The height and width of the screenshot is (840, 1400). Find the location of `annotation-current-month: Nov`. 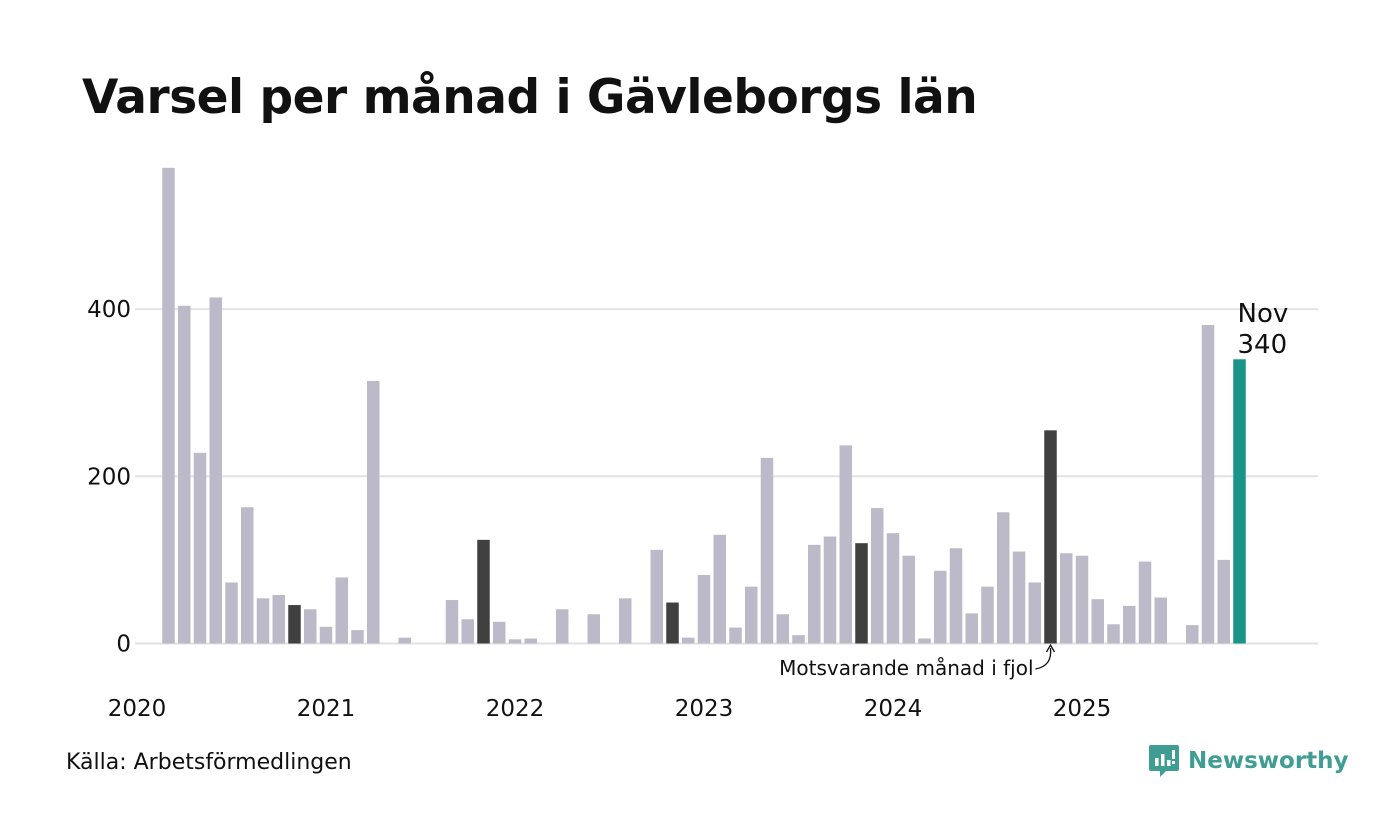

annotation-current-month: Nov is located at coordinates (1263, 314).